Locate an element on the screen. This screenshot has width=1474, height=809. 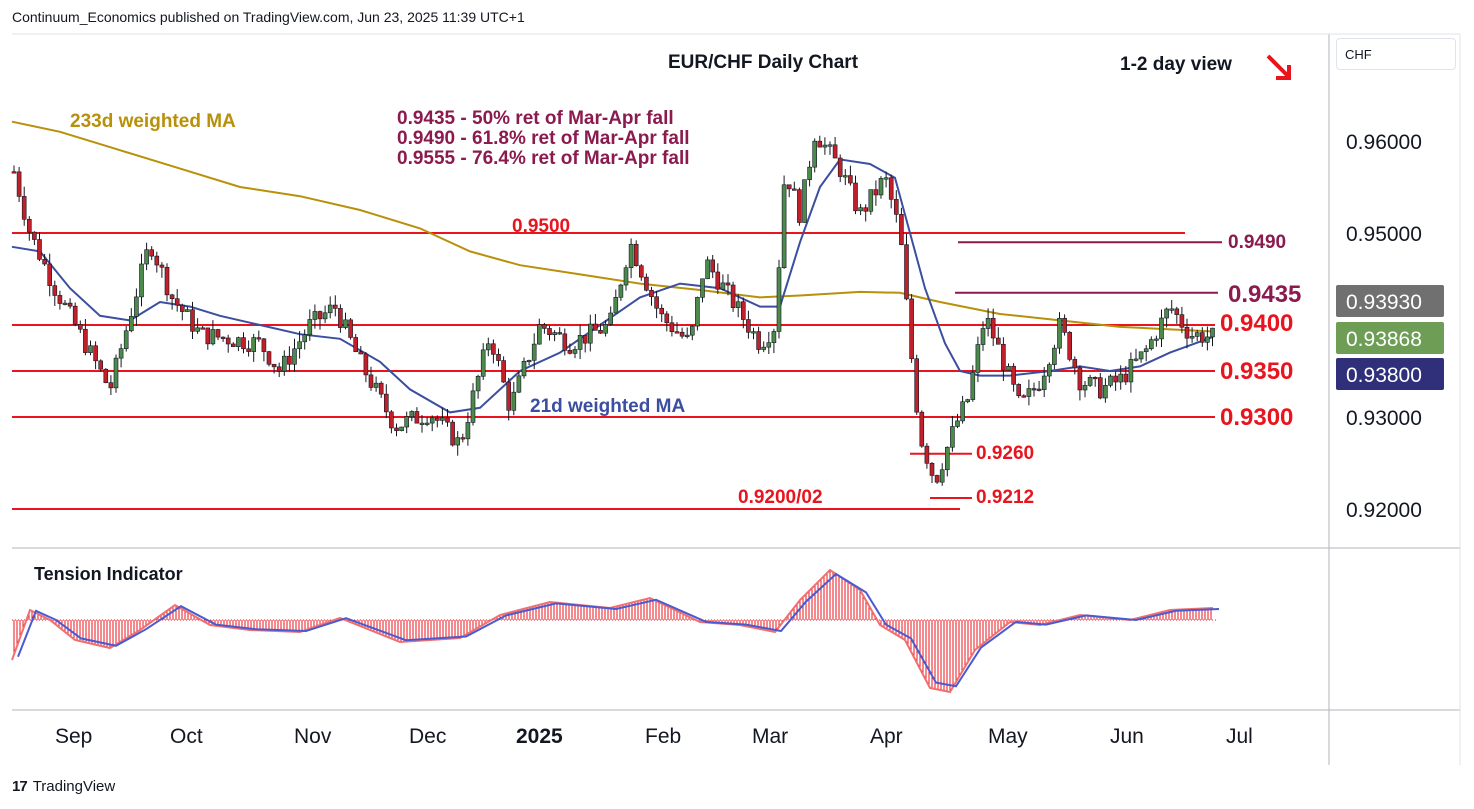
low-label-09260: 0.9260 is located at coordinates (1005, 453).